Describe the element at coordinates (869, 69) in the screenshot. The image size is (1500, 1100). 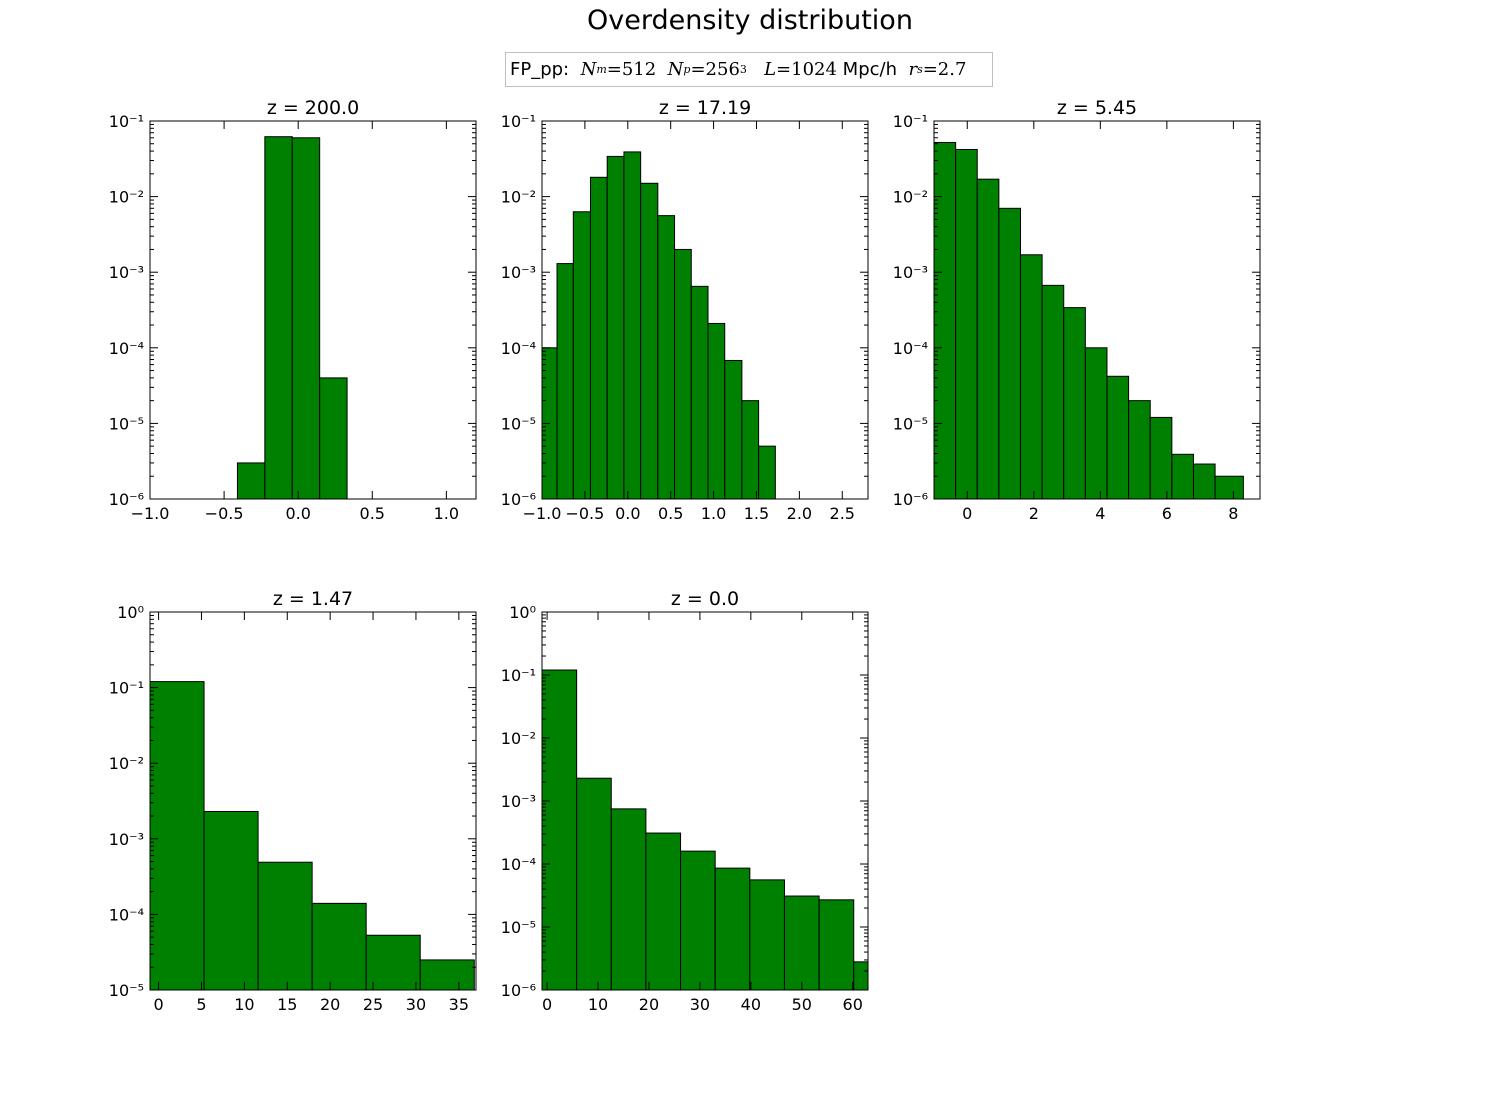
I see `legend-l-unit: Mpc/h` at that location.